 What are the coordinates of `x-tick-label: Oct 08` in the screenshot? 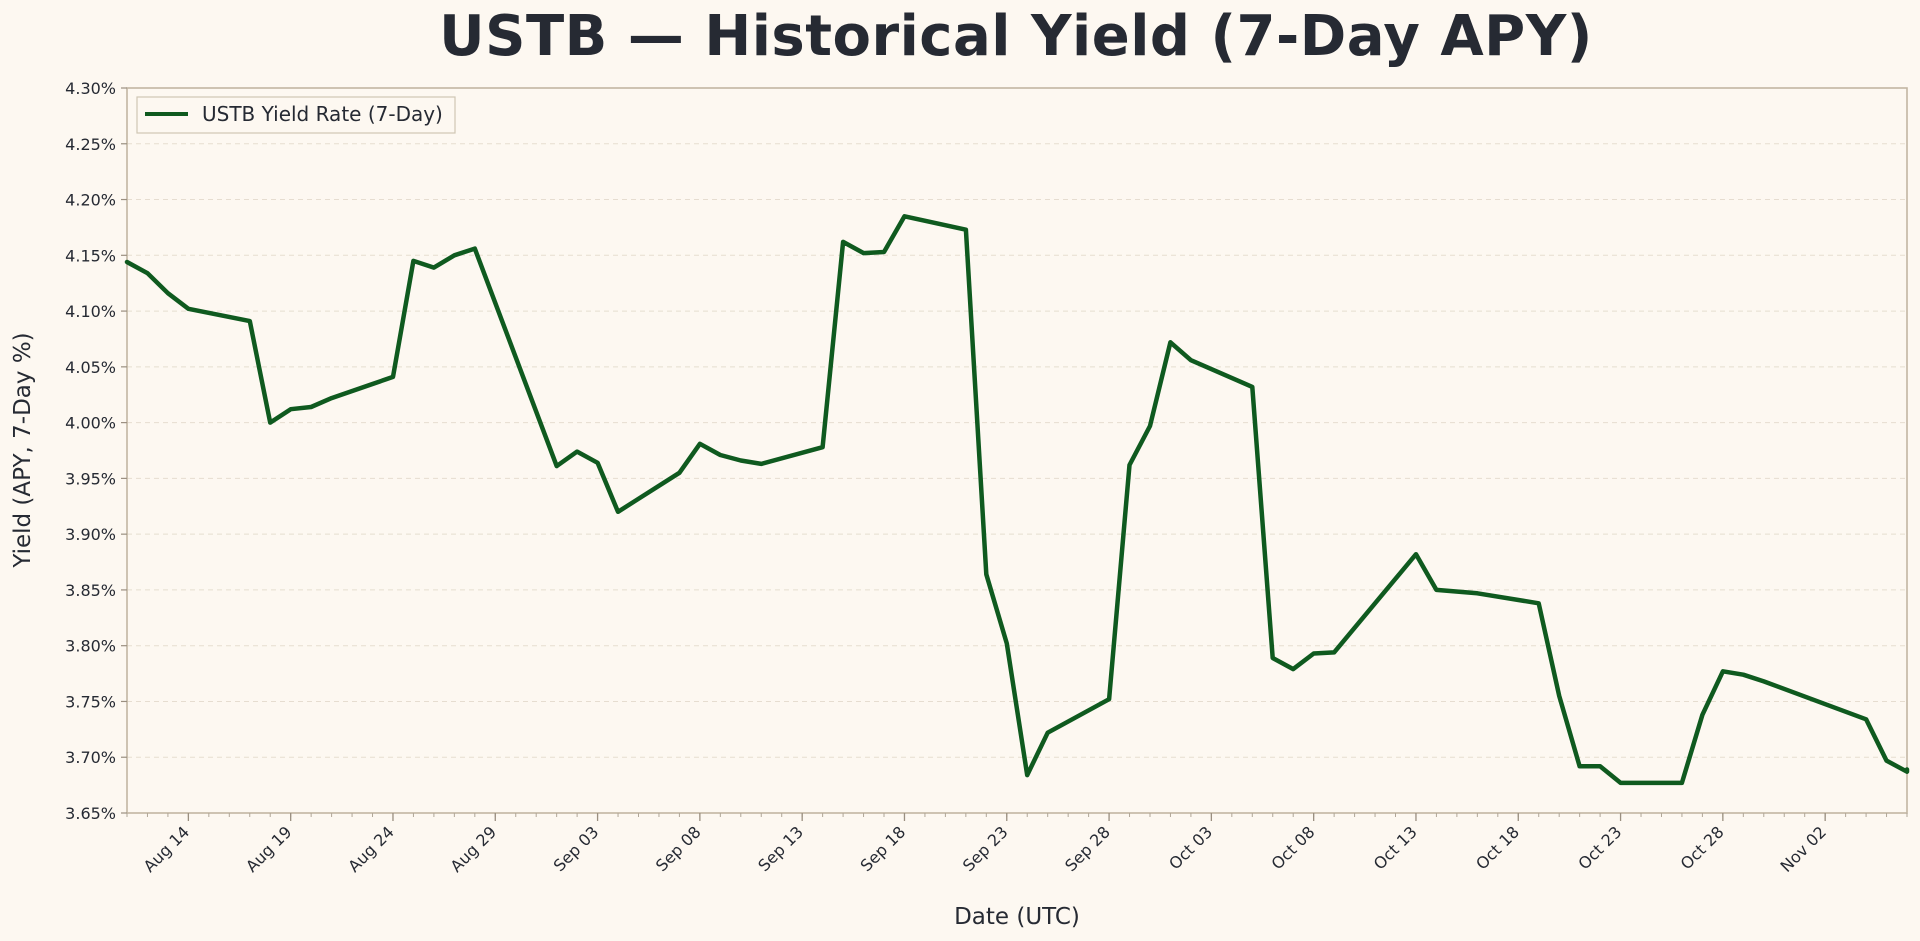 It's located at (1293, 847).